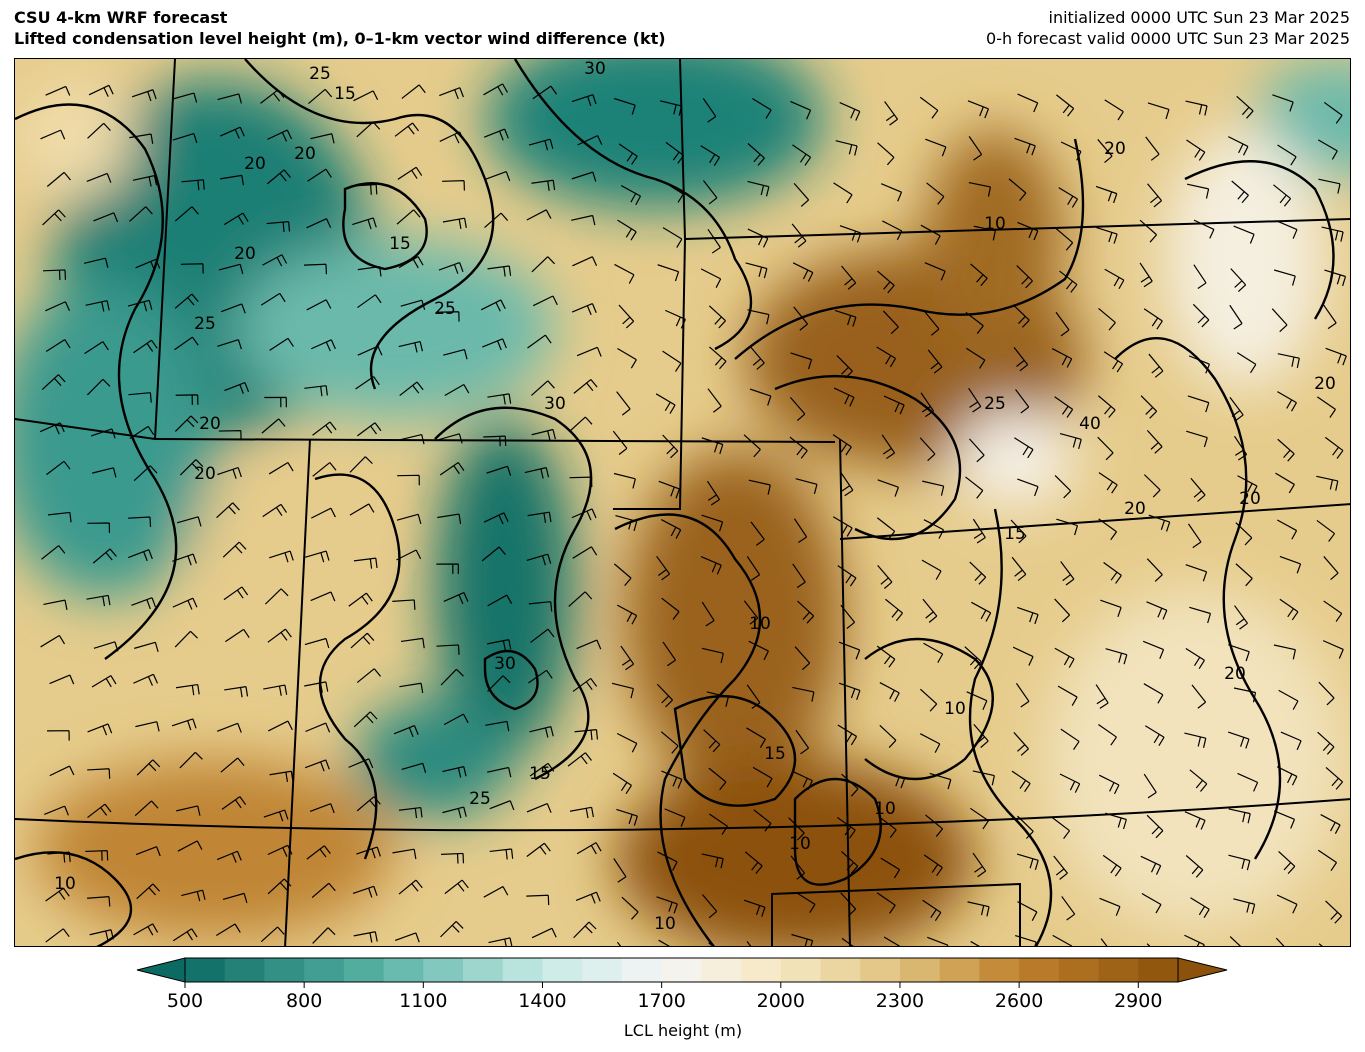 Image resolution: width=1365 pixels, height=1052 pixels. What do you see at coordinates (1019, 1001) in the screenshot?
I see `colorbar-tick-label: 2600` at bounding box center [1019, 1001].